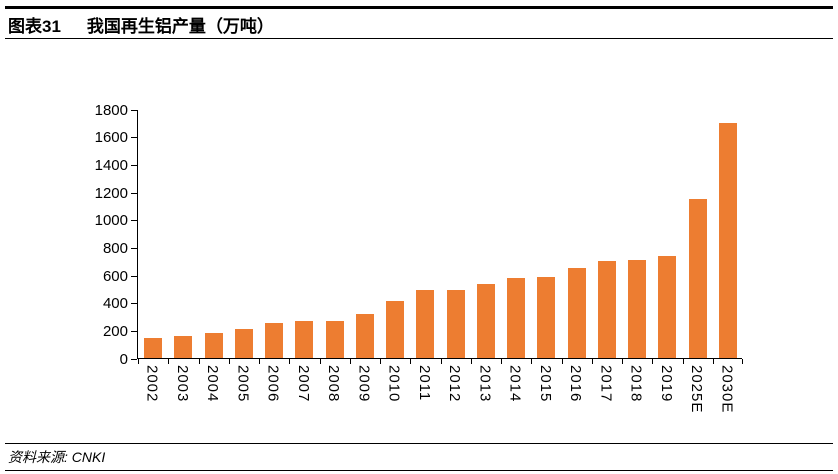 This screenshot has height=474, width=838. Describe the element at coordinates (213, 345) in the screenshot. I see `bar-2004` at that location.